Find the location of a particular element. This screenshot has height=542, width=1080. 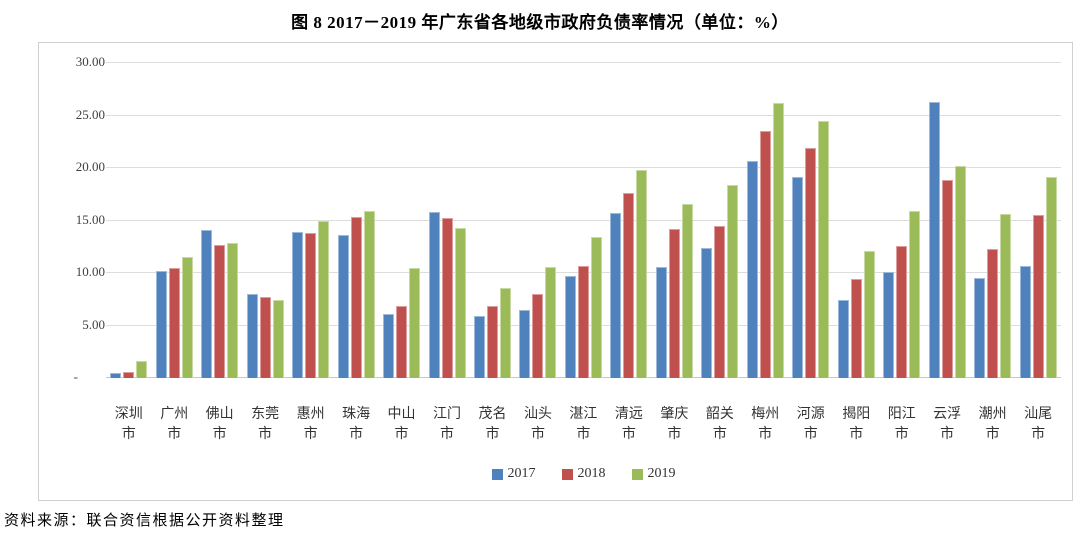

x-category-label: 潮州 市 is located at coordinates (992, 424).